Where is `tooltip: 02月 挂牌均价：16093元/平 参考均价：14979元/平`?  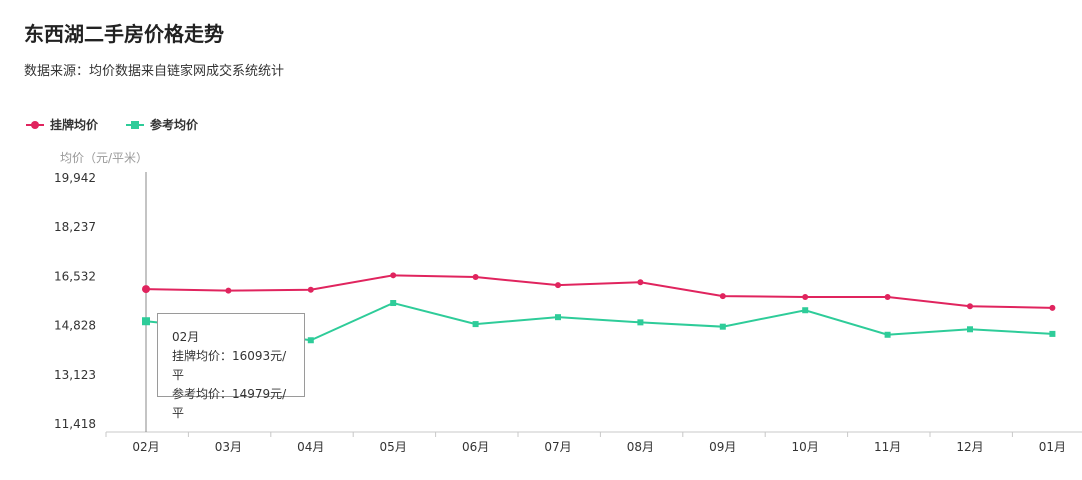 tooltip: 02月 挂牌均价：16093元/平 参考均价：14979元/平 is located at coordinates (231, 366).